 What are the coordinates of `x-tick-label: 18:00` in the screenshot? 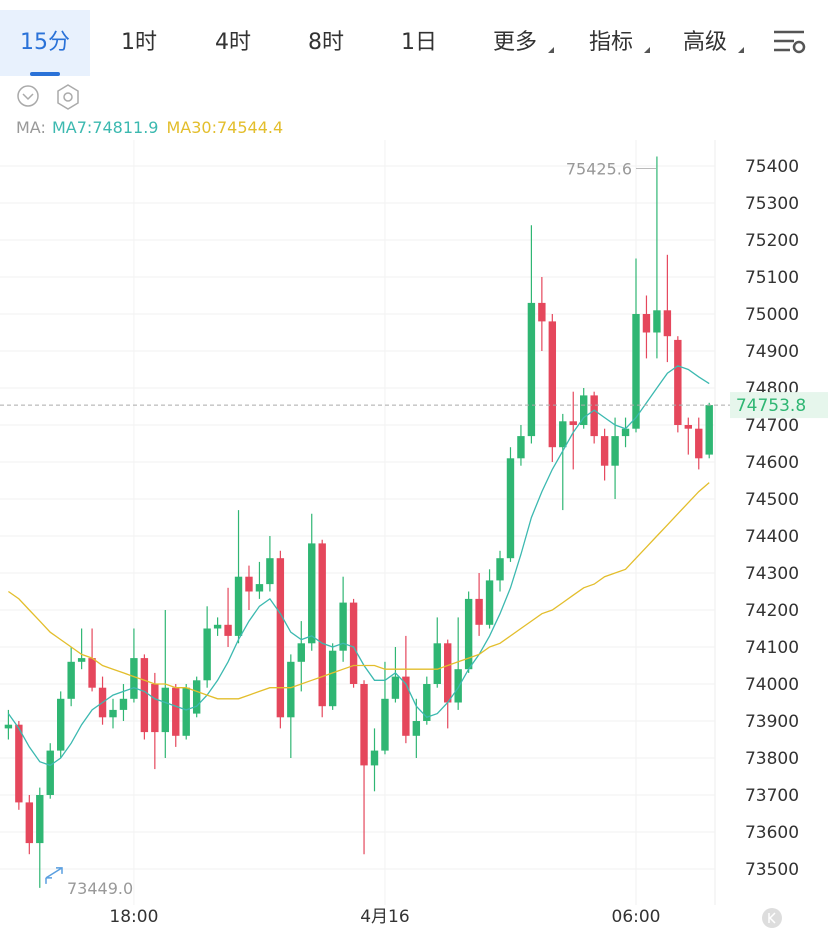 It's located at (133, 917).